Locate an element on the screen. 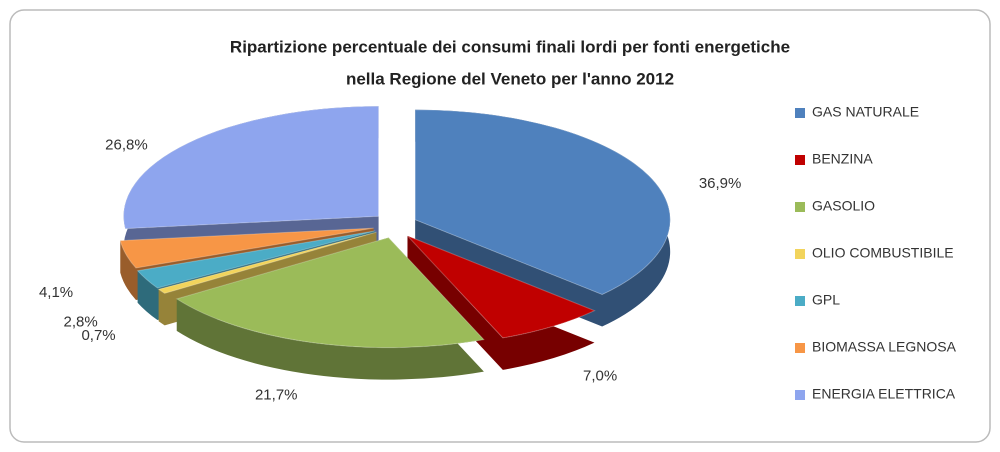 Image resolution: width=1000 pixels, height=452 pixels. legend-label: GASOLIO is located at coordinates (843, 206).